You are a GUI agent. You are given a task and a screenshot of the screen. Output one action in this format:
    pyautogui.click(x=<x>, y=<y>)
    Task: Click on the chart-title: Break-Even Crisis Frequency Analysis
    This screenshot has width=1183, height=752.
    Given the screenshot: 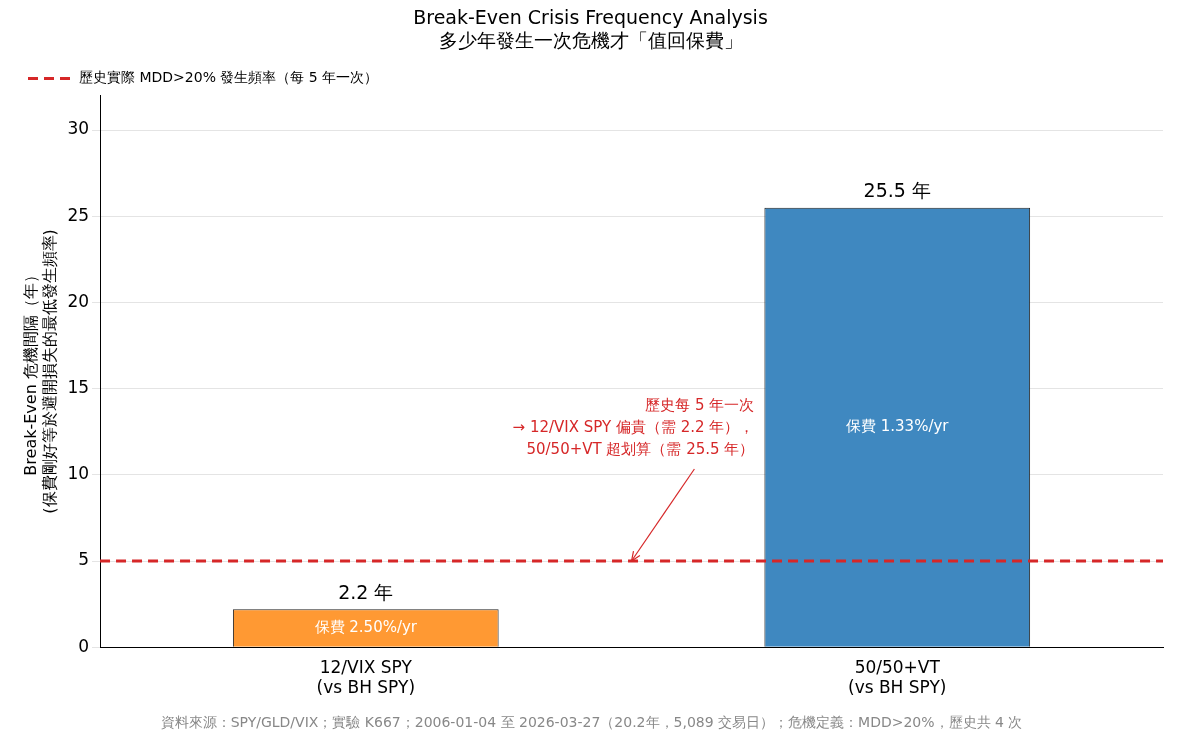 What is the action you would take?
    pyautogui.click(x=590, y=17)
    